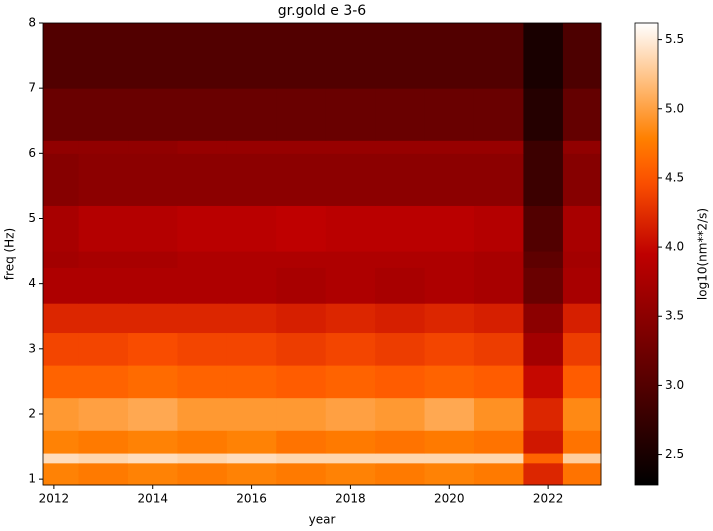 Image resolution: width=713 pixels, height=531 pixels. What do you see at coordinates (548, 499) in the screenshot?
I see `x-tick-label: 2022` at bounding box center [548, 499].